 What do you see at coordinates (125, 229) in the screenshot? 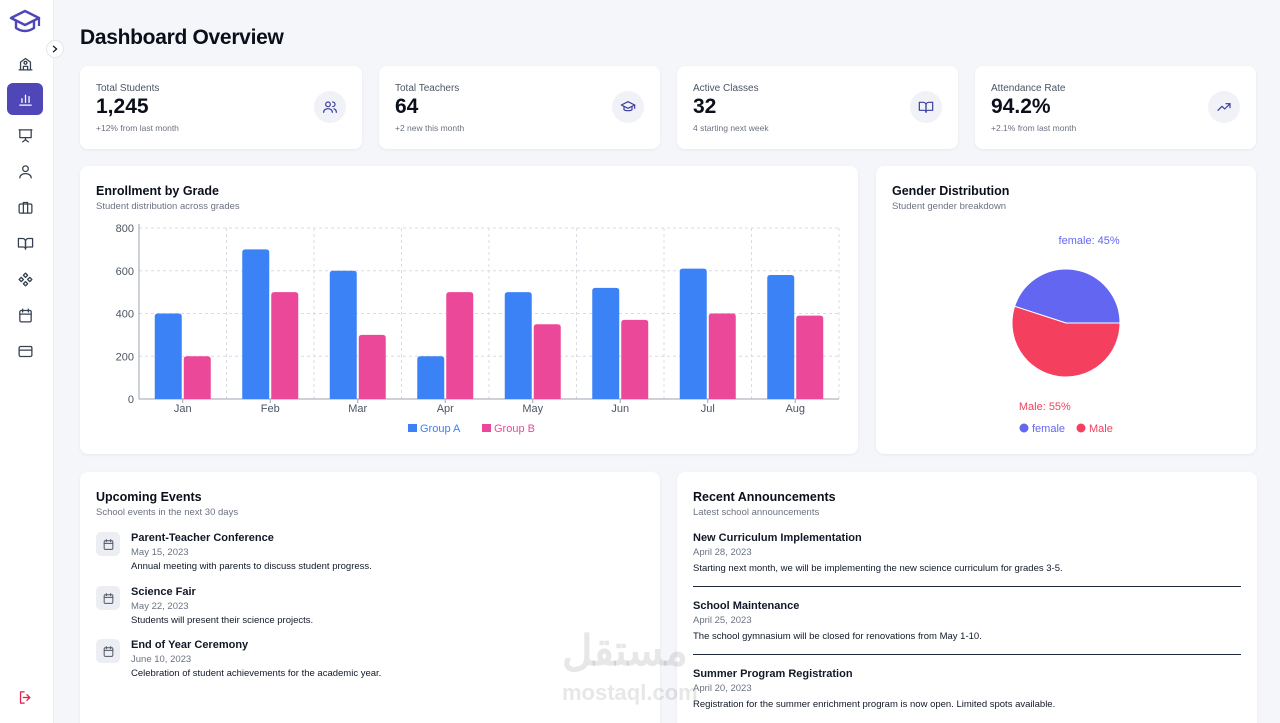
I see `y-tick-label: 800` at bounding box center [125, 229].